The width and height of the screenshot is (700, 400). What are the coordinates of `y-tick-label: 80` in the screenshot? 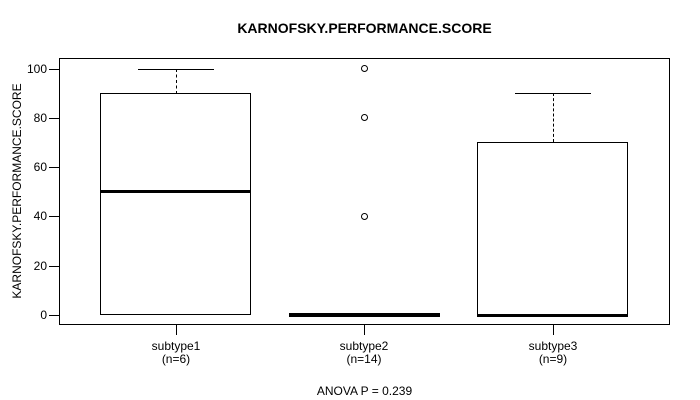 It's located at (40, 118).